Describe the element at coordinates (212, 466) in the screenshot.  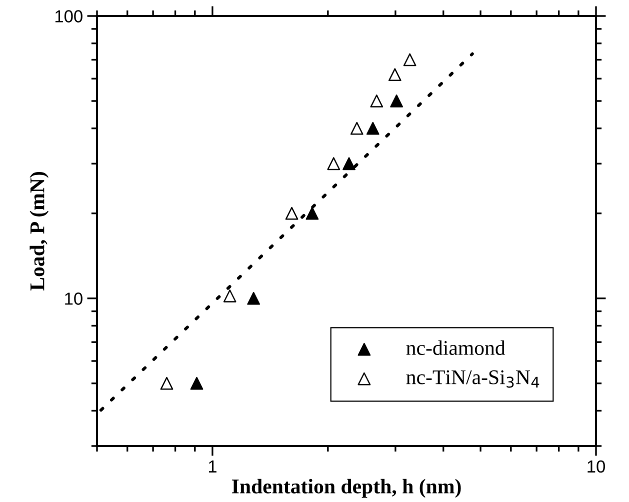
I see `x-tick-label: 1` at that location.